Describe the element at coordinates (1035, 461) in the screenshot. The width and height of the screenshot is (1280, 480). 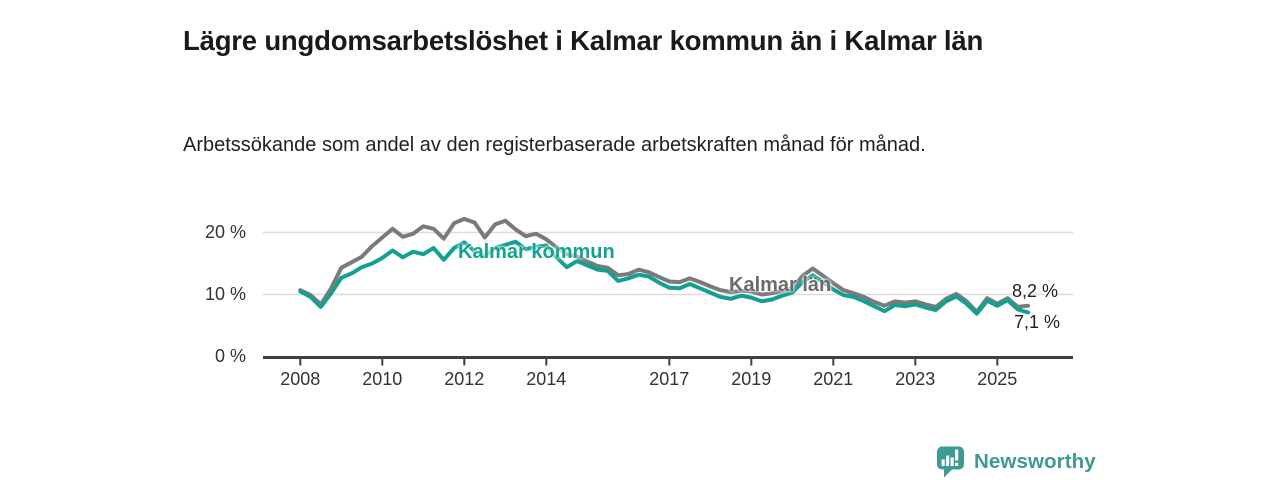
I see `newsworthy-wordmark: Newsworthy` at that location.